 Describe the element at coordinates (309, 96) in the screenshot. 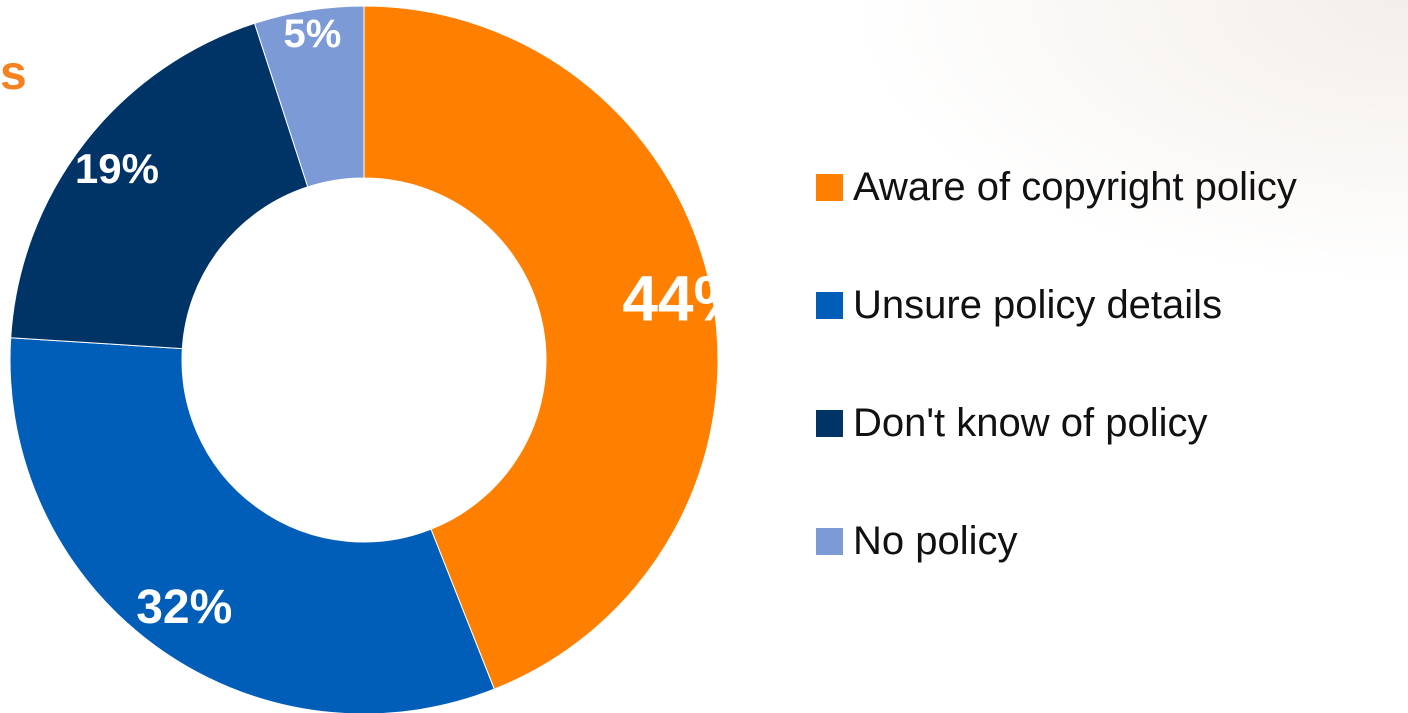

I see `donut-slice-no-policy` at that location.